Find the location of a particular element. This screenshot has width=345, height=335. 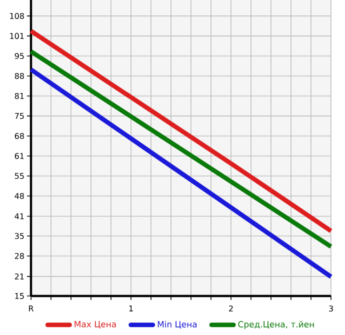

legend-label: Min Цена is located at coordinates (177, 324).